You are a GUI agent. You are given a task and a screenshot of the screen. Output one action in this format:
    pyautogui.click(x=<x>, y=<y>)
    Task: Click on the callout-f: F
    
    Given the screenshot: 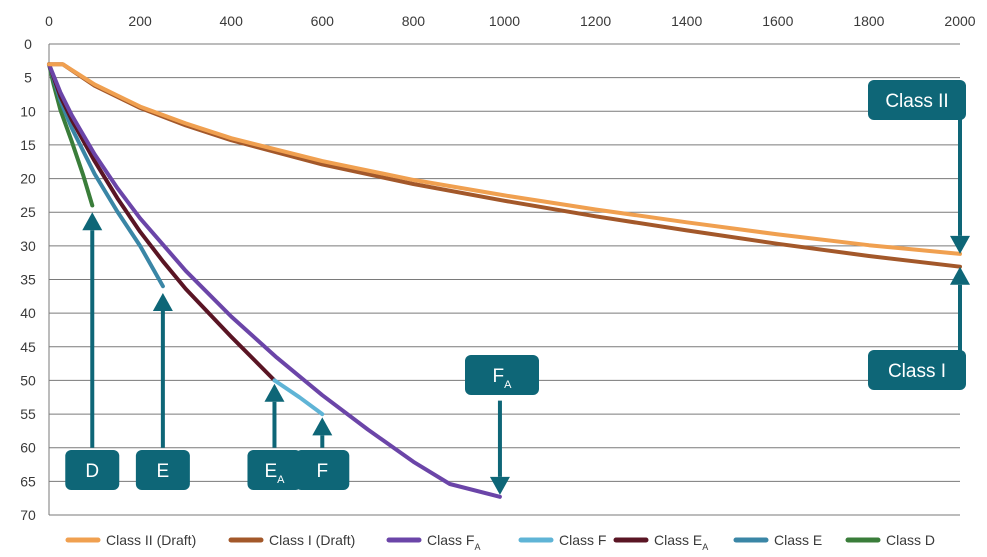 What is the action you would take?
    pyautogui.click(x=322, y=453)
    